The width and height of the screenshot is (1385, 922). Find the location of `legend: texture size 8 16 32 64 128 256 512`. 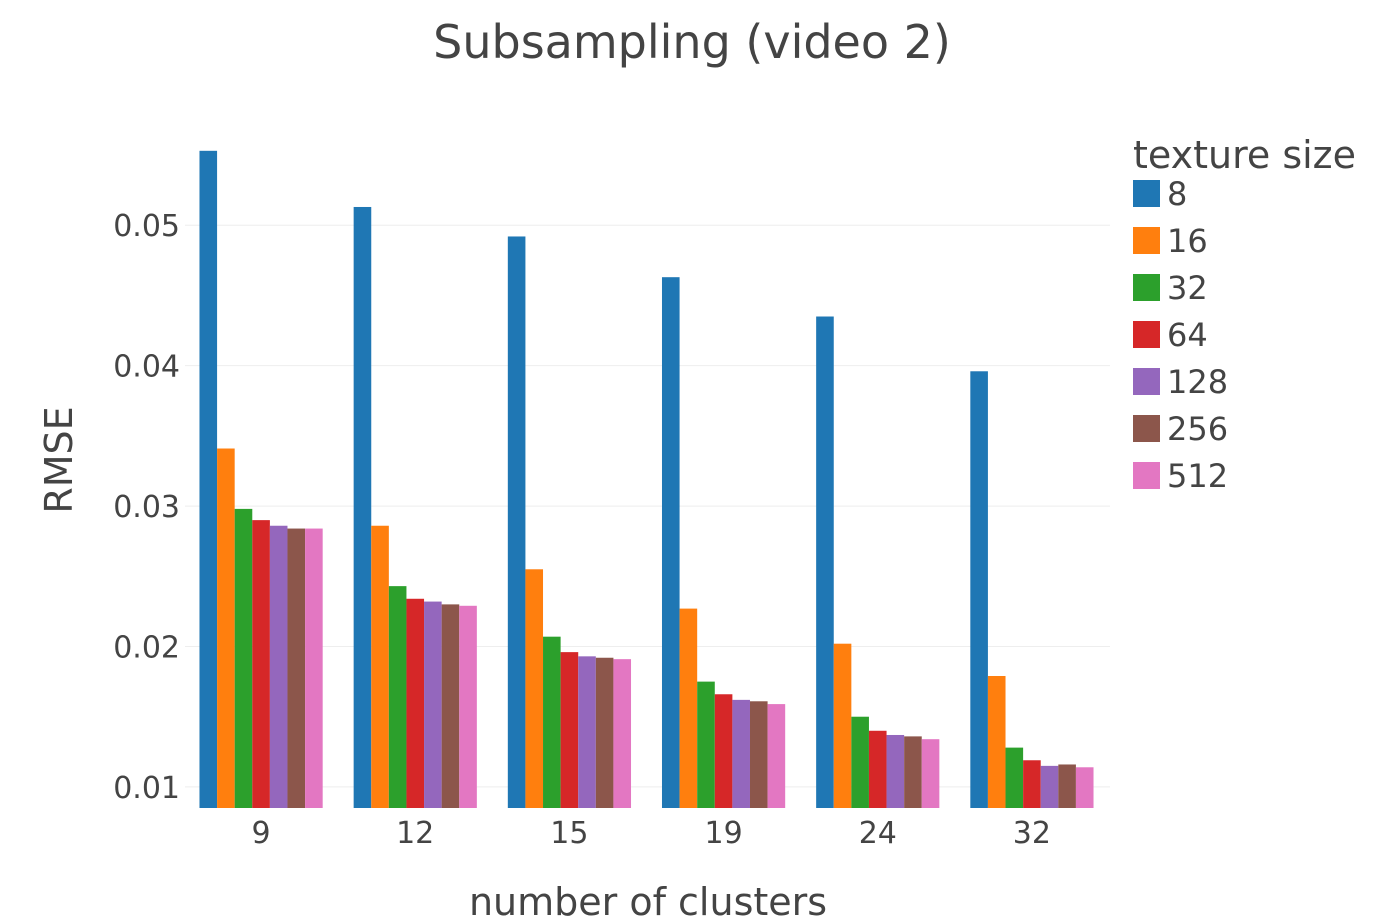

legend: texture size 8 16 32 64 128 256 512 is located at coordinates (1244, 314).